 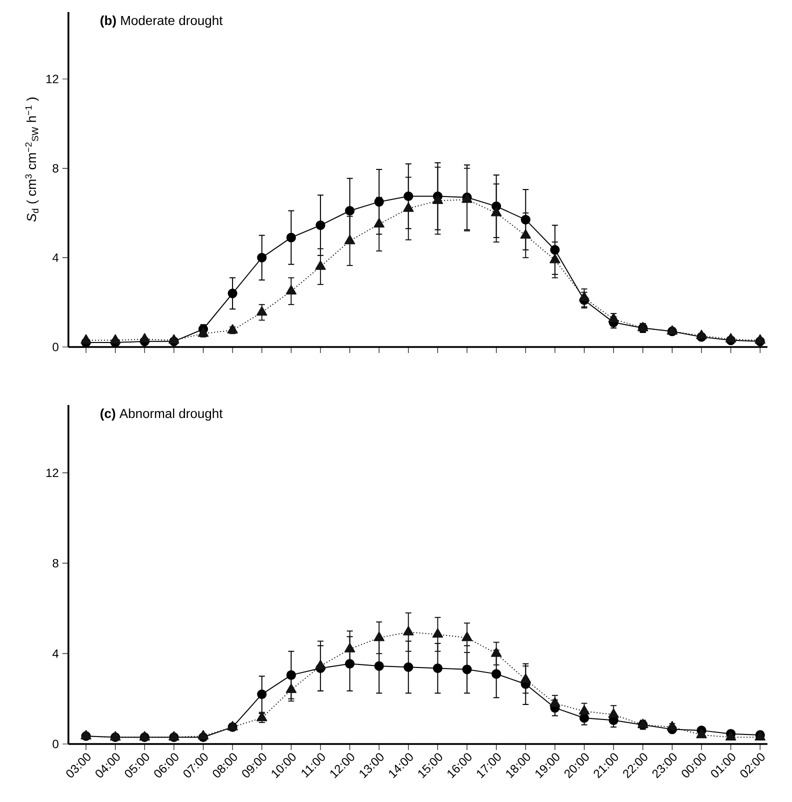 I want to click on text: S$_{d}$ ( cm$^{3}$ cm$^{−2}$$_{SW}$ h$^{−1}$ ), so click(x=32, y=160).